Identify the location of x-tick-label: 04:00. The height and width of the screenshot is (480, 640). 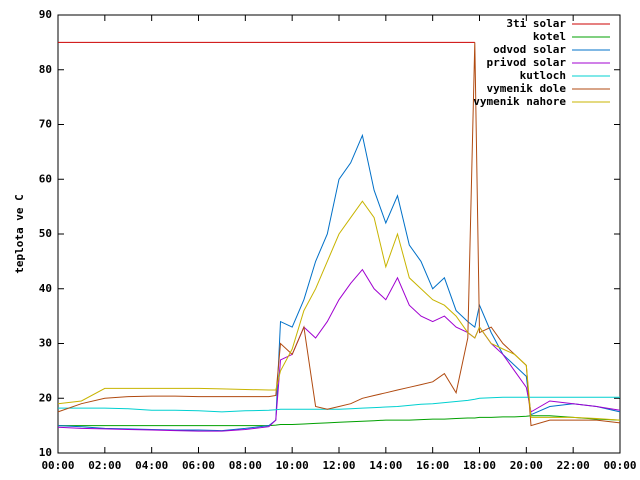
(151, 465).